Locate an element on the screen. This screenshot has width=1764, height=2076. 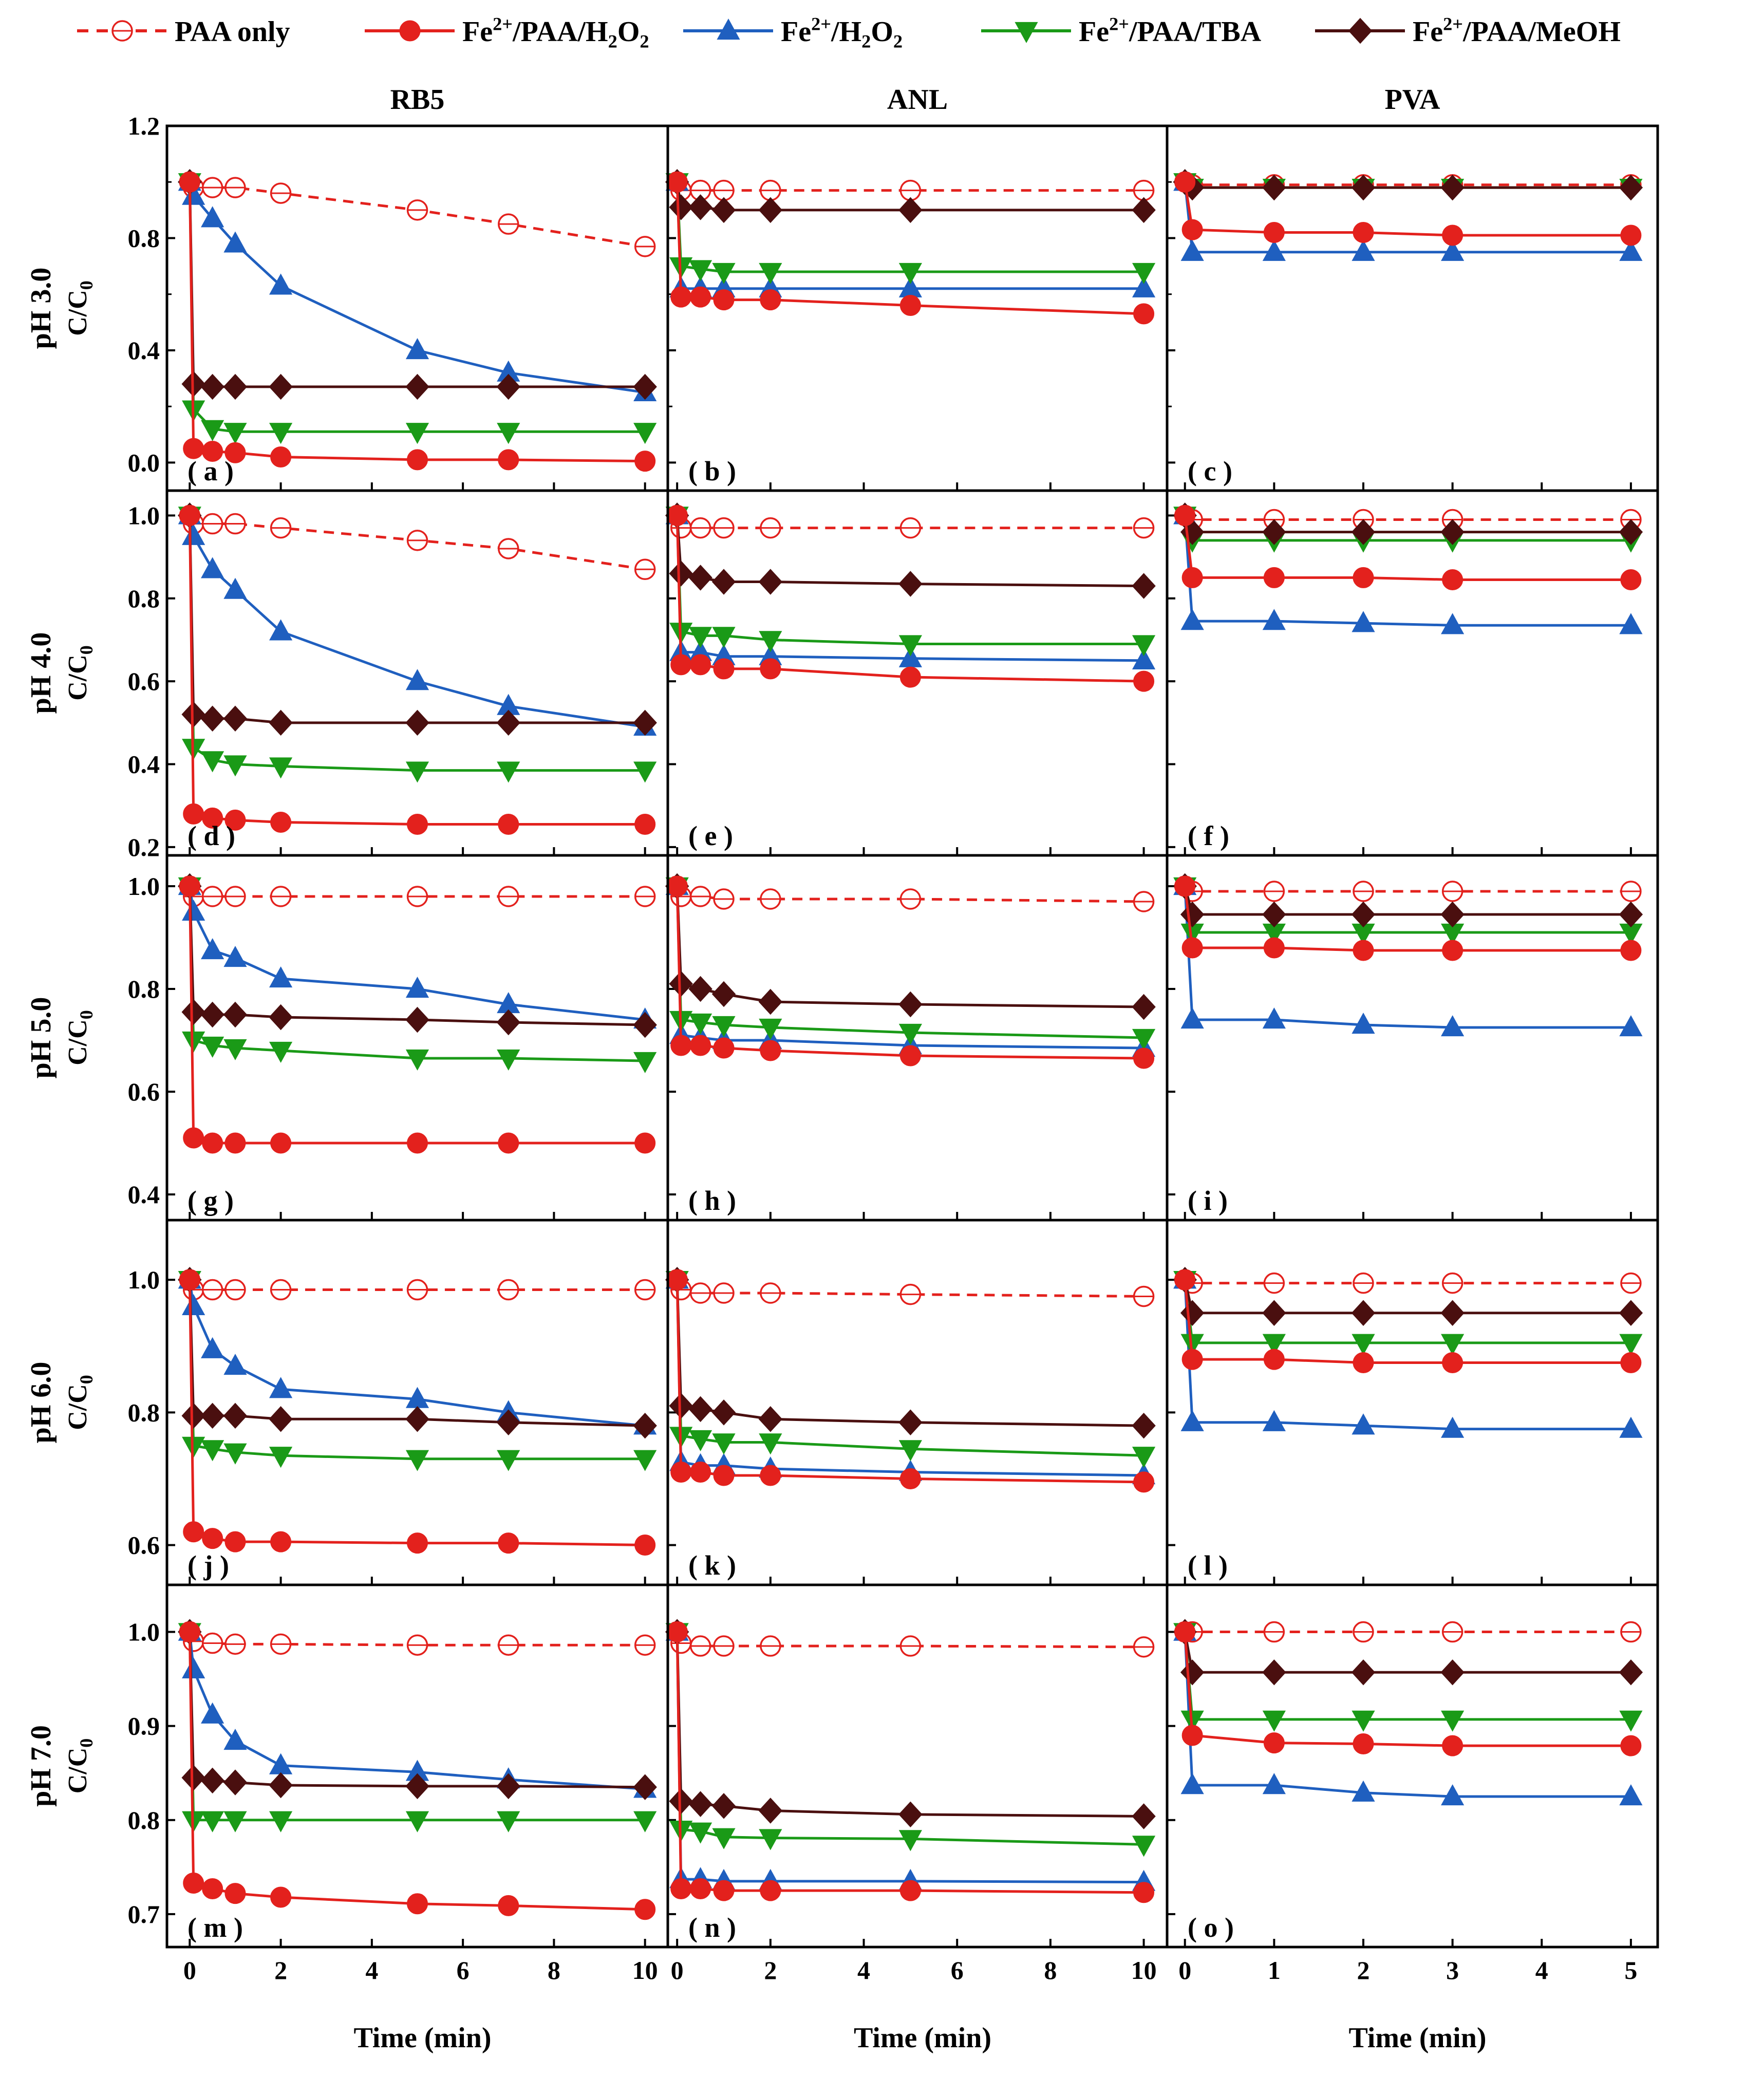
series-h2o2 is located at coordinates (910, 248).